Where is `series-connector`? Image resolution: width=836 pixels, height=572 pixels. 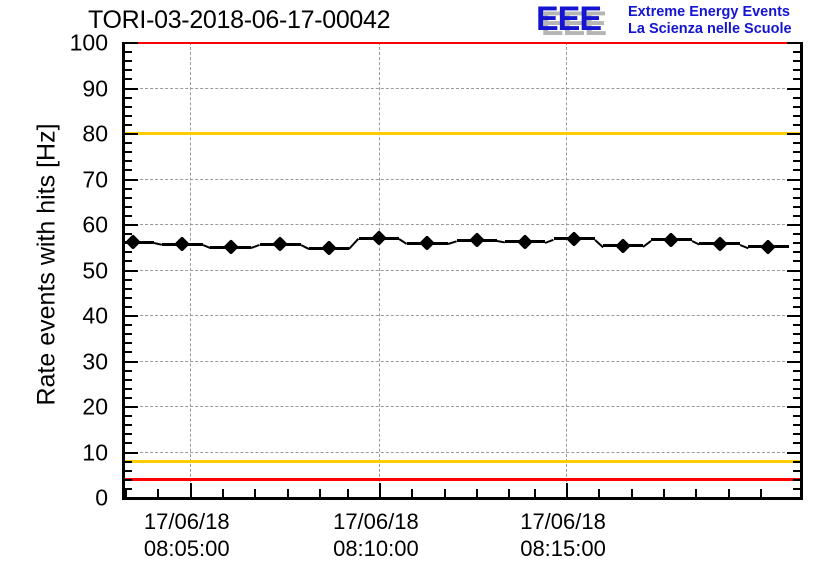 series-connector is located at coordinates (452, 243).